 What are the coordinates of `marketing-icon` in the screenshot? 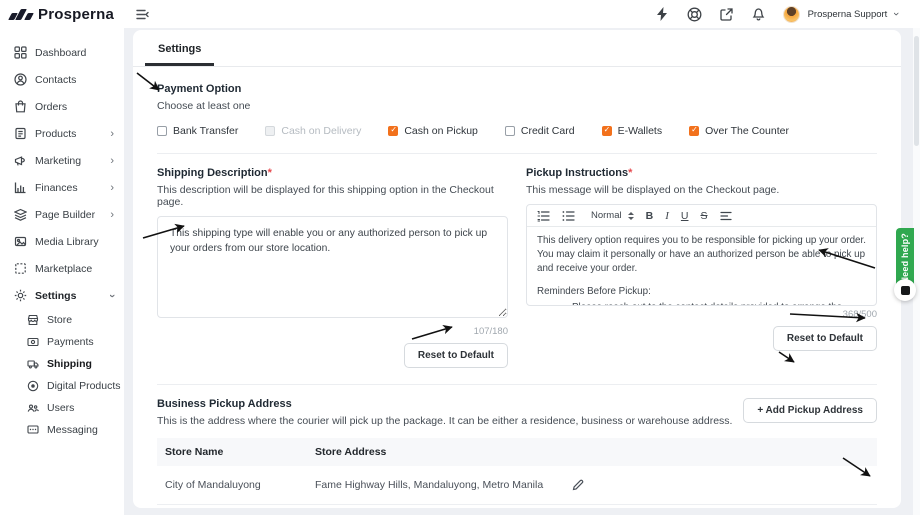 It's located at (19, 161).